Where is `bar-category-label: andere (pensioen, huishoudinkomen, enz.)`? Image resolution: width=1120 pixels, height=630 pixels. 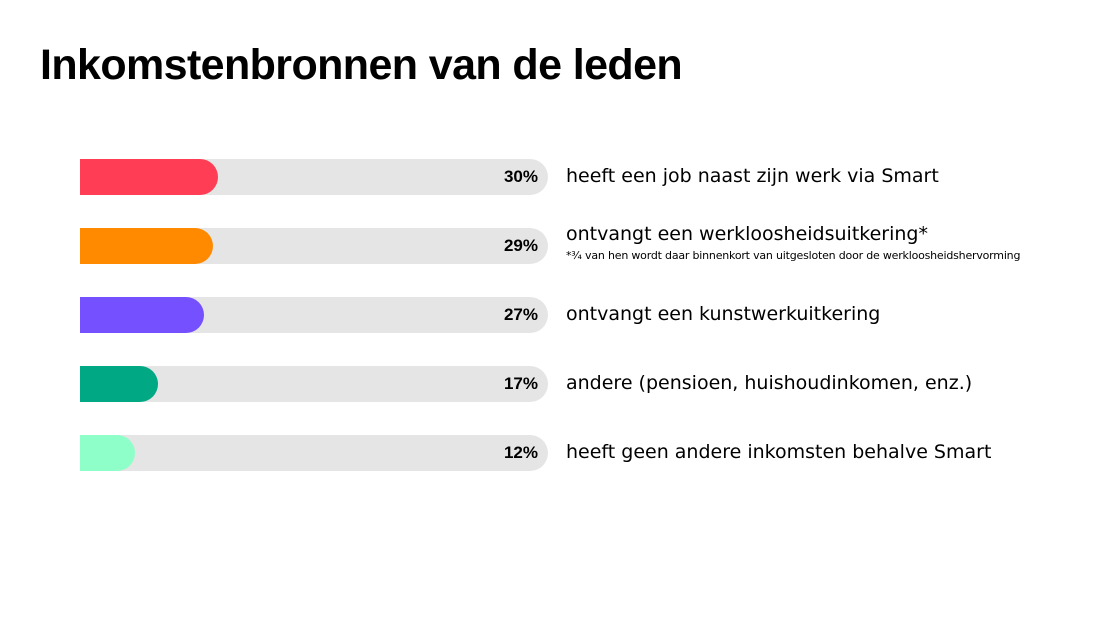
bar-category-label: andere (pensioen, huishoudinkomen, enz.) is located at coordinates (769, 383).